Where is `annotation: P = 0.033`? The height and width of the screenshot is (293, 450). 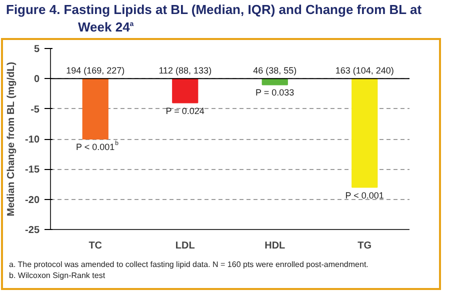 annotation: P = 0.033 is located at coordinates (274, 93).